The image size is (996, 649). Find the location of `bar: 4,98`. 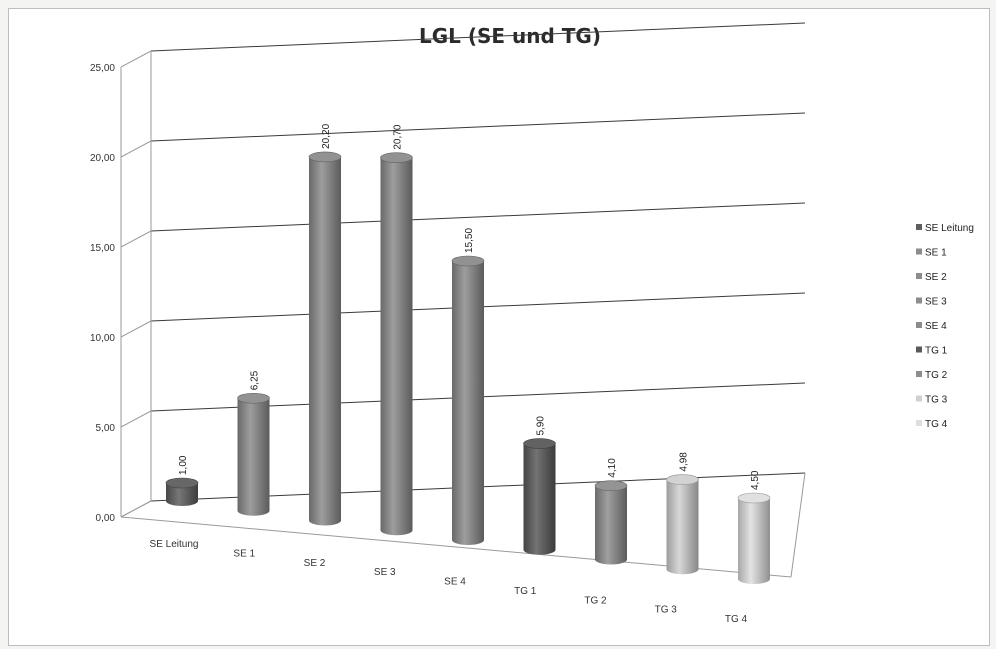

bar: 4,98 is located at coordinates (682, 513).